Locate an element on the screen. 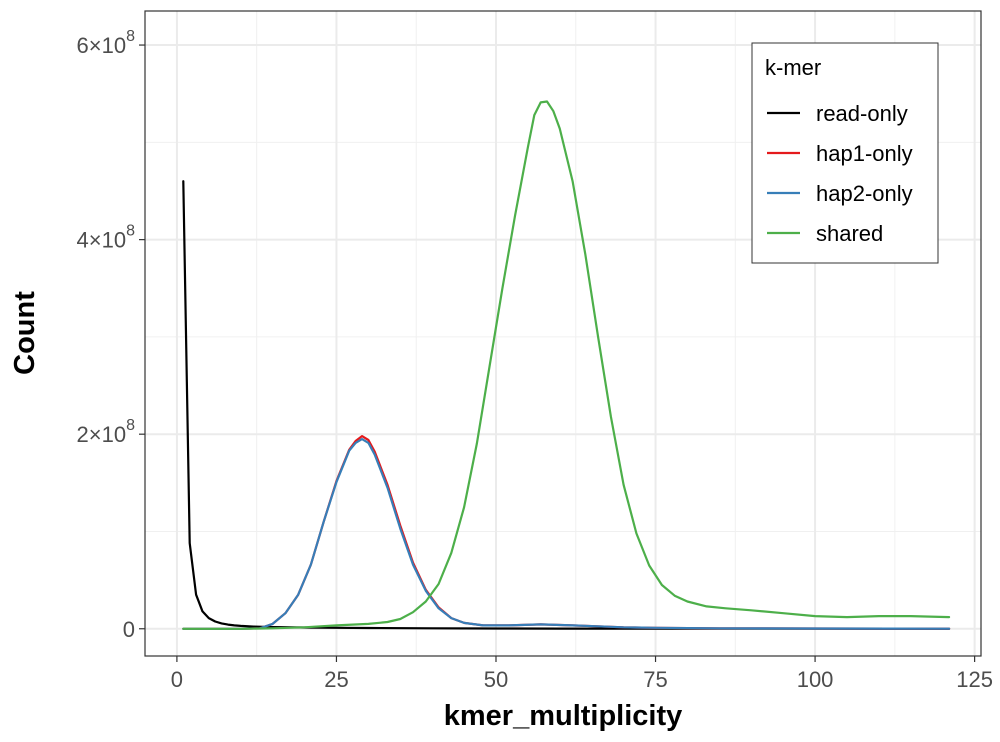  y-axis: 0 2×10⁸ 4×10⁸ 6×10⁸ is located at coordinates (111, 335).